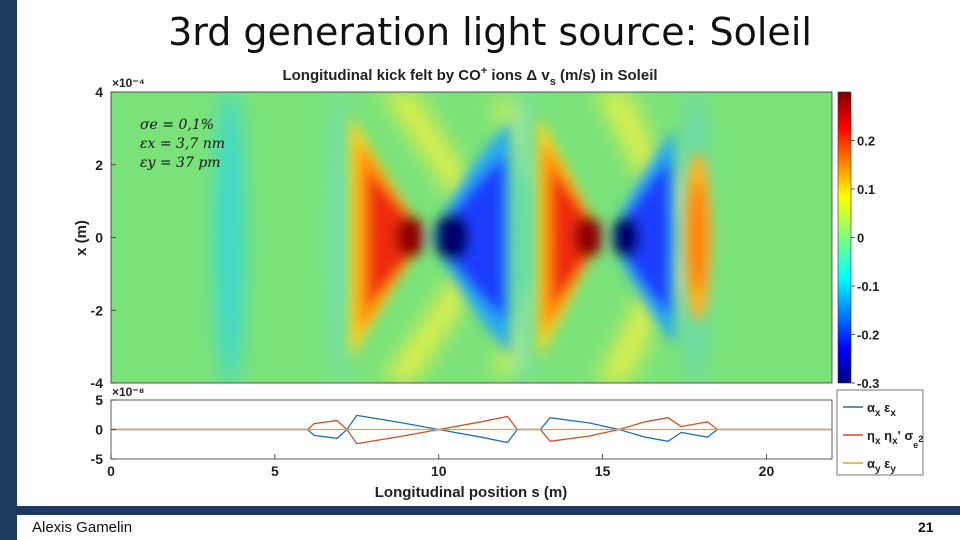 The height and width of the screenshot is (540, 960). What do you see at coordinates (99, 165) in the screenshot?
I see `heatmap-y-tick-label: 2` at bounding box center [99, 165].